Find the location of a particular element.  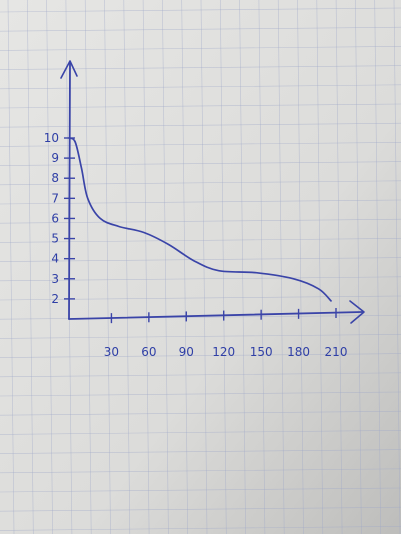

x-tick-label: 120 is located at coordinates (223, 352).